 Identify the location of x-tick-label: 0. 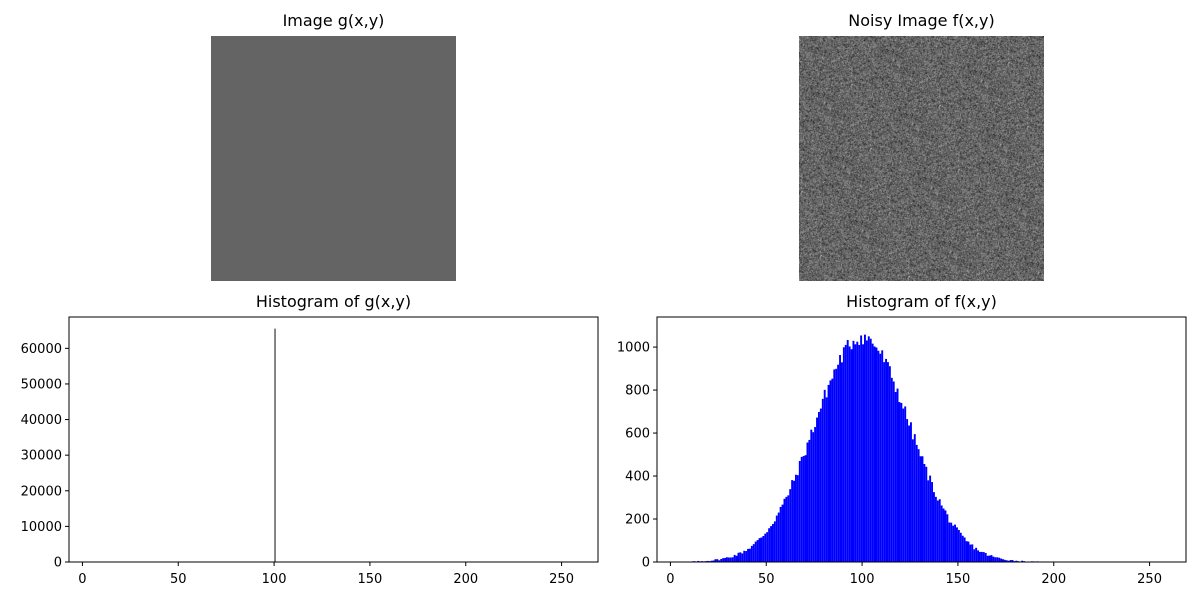
(670, 579).